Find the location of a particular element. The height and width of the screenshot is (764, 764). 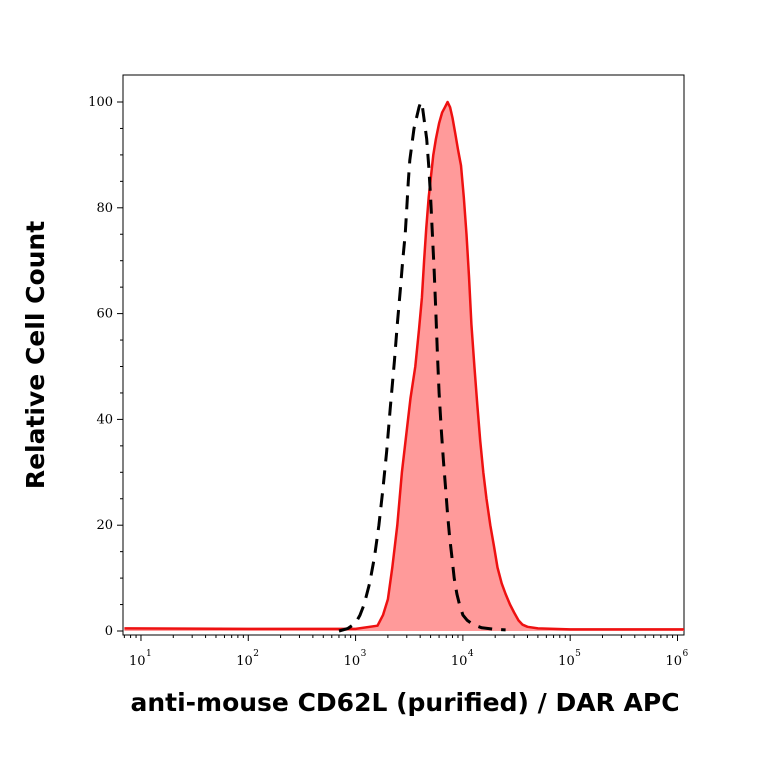

x-tick-exponent: 1 is located at coordinates (149, 654).